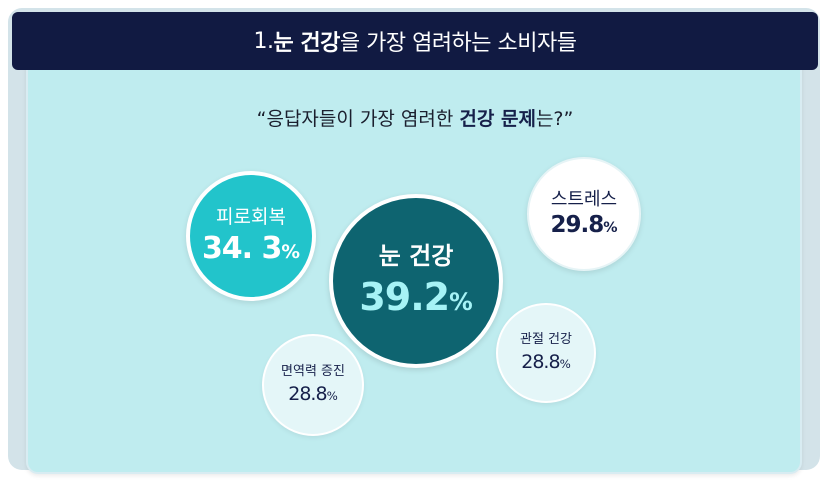  Describe the element at coordinates (251, 249) in the screenshot. I see `bubble-value: 34. 3%` at that location.